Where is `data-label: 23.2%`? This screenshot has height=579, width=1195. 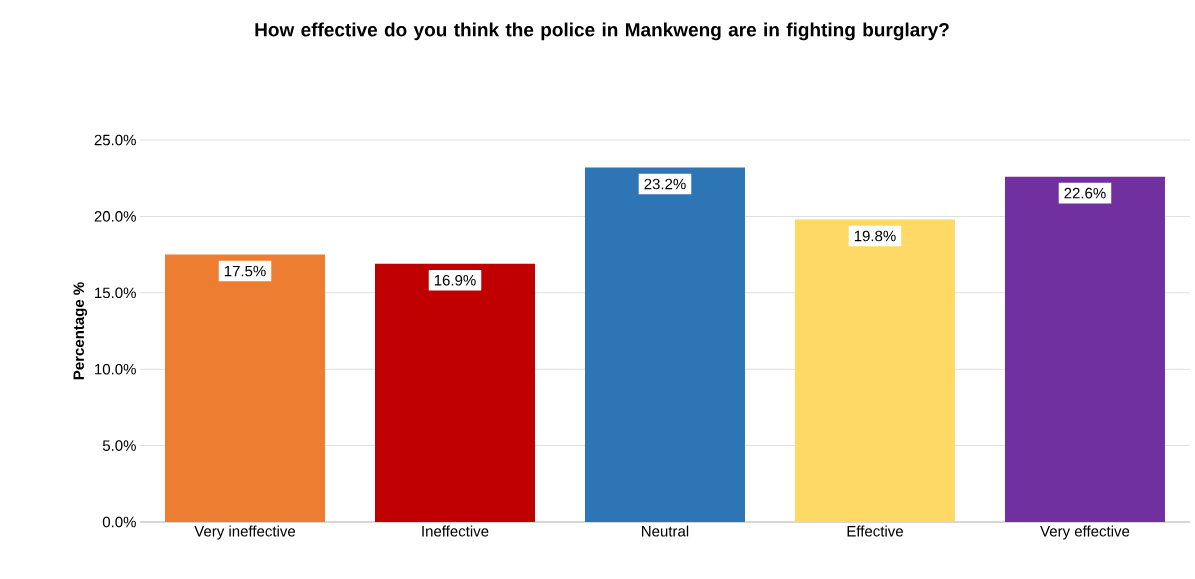 data-label: 23.2% is located at coordinates (665, 184).